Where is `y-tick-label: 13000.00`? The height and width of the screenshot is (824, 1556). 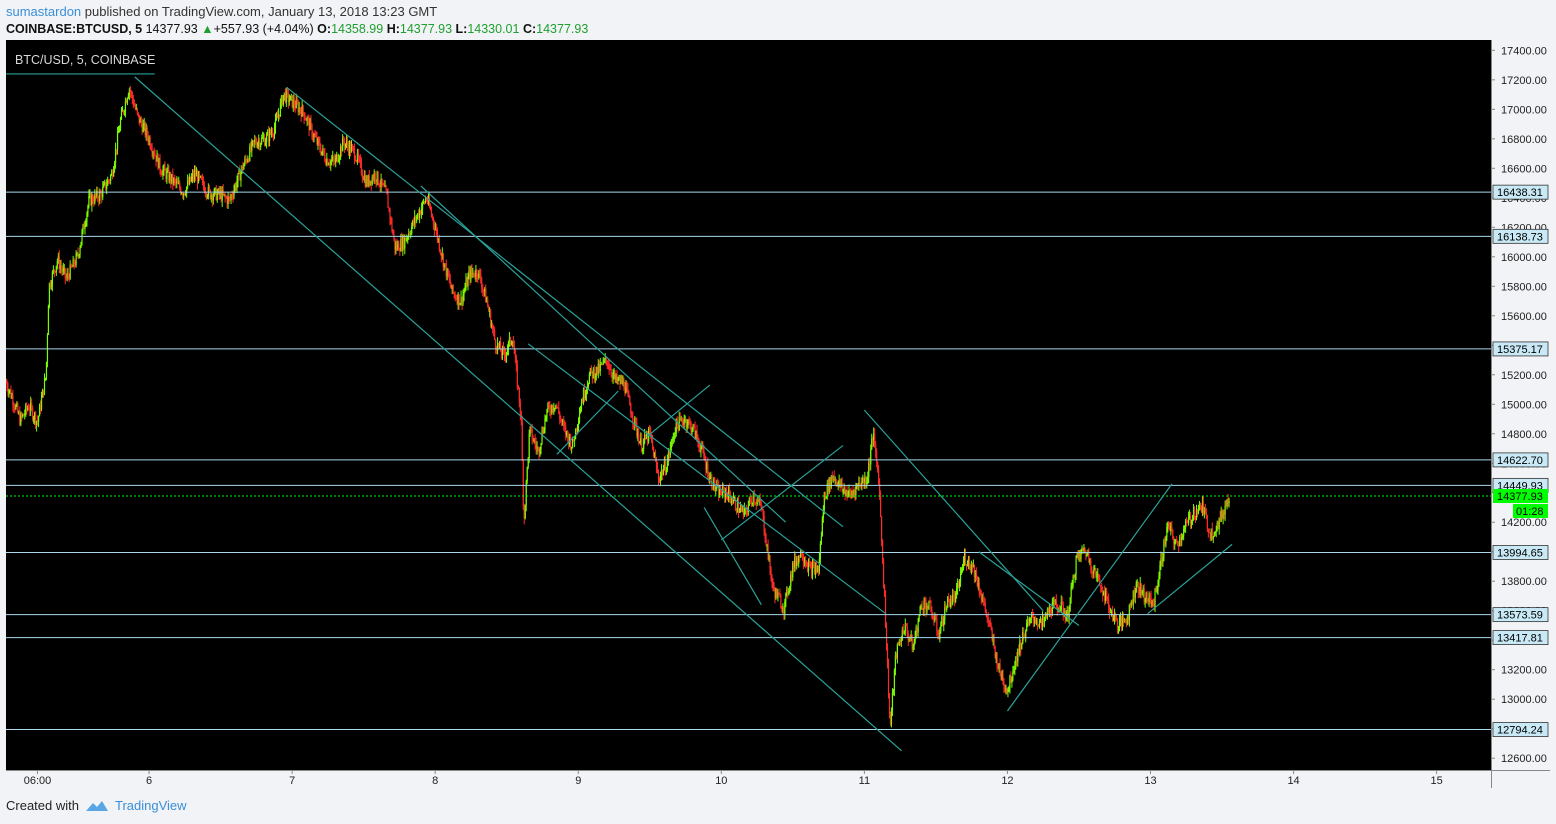 y-tick-label: 13000.00 is located at coordinates (1524, 700).